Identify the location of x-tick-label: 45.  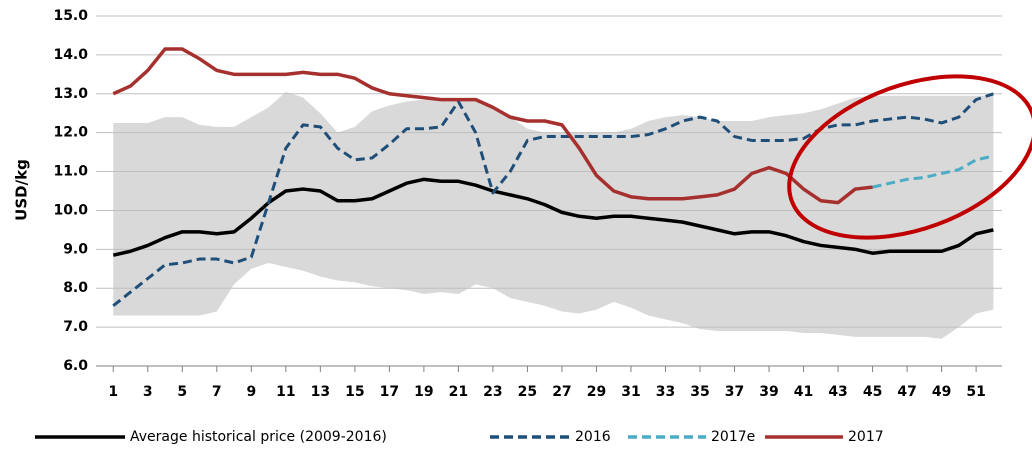
(872, 392).